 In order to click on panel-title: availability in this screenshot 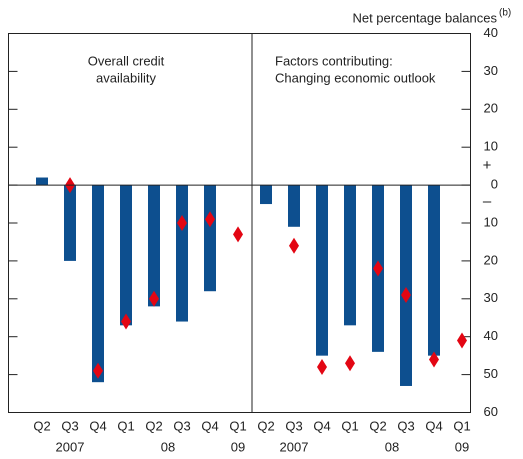, I will do `click(126, 77)`.